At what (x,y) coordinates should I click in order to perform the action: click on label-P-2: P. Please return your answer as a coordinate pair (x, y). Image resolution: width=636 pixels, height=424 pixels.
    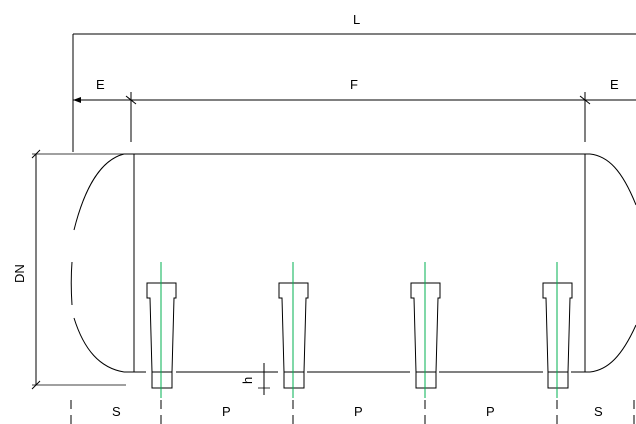
    Looking at the image, I should click on (358, 411).